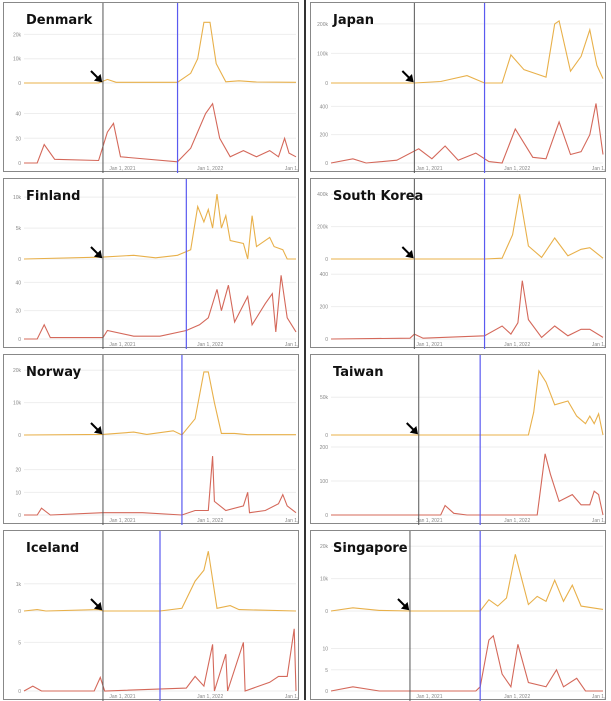  Describe the element at coordinates (353, 20) in the screenshot. I see `country-title: Japan` at that location.